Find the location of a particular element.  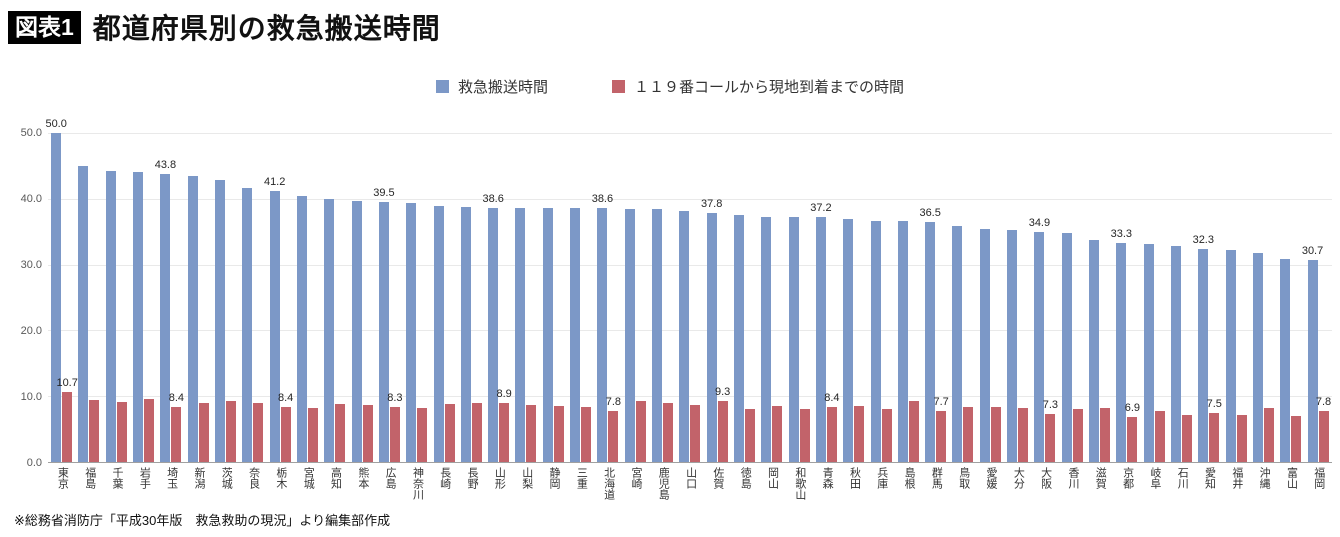

x-axis-label: 滋賀 is located at coordinates (1099, 483).